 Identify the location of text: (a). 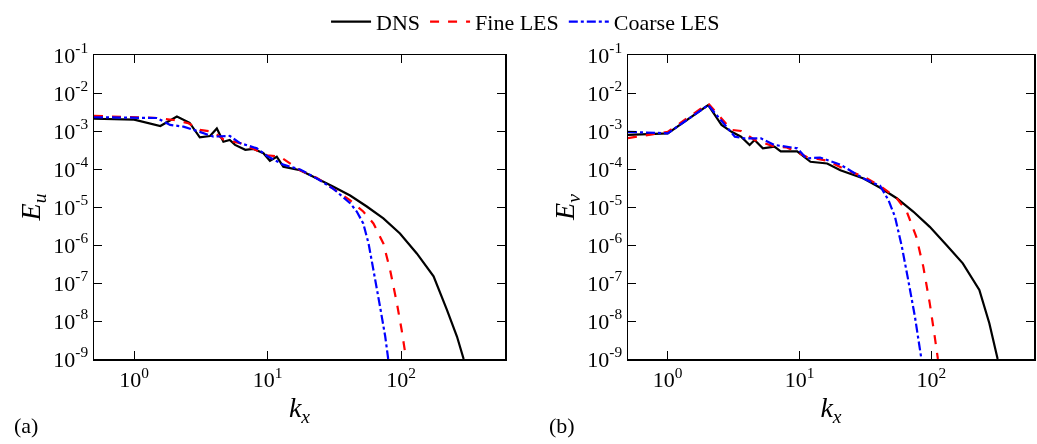
(26, 425).